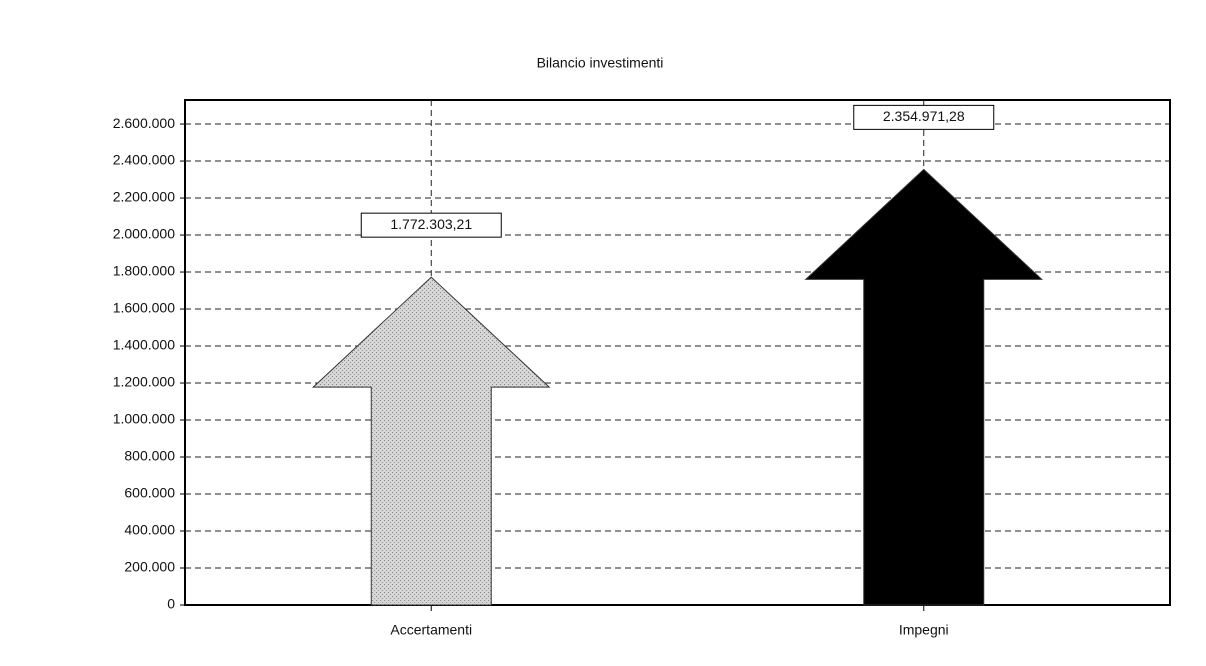 The image size is (1206, 666). I want to click on x-tick-label: Accertamenti, so click(431, 630).